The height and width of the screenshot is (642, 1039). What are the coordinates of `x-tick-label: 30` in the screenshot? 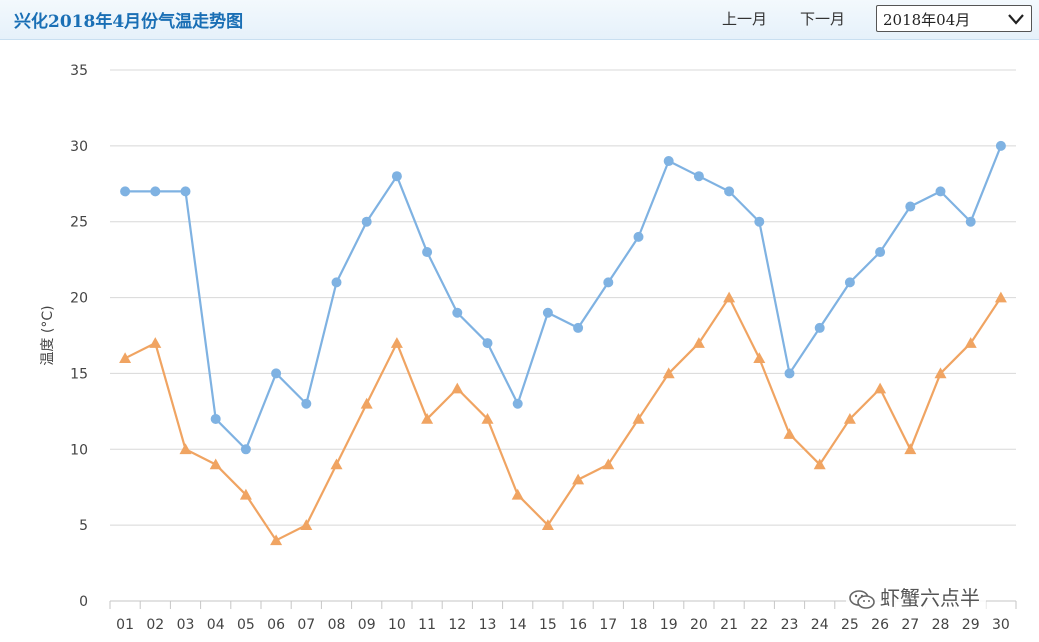 It's located at (1001, 625).